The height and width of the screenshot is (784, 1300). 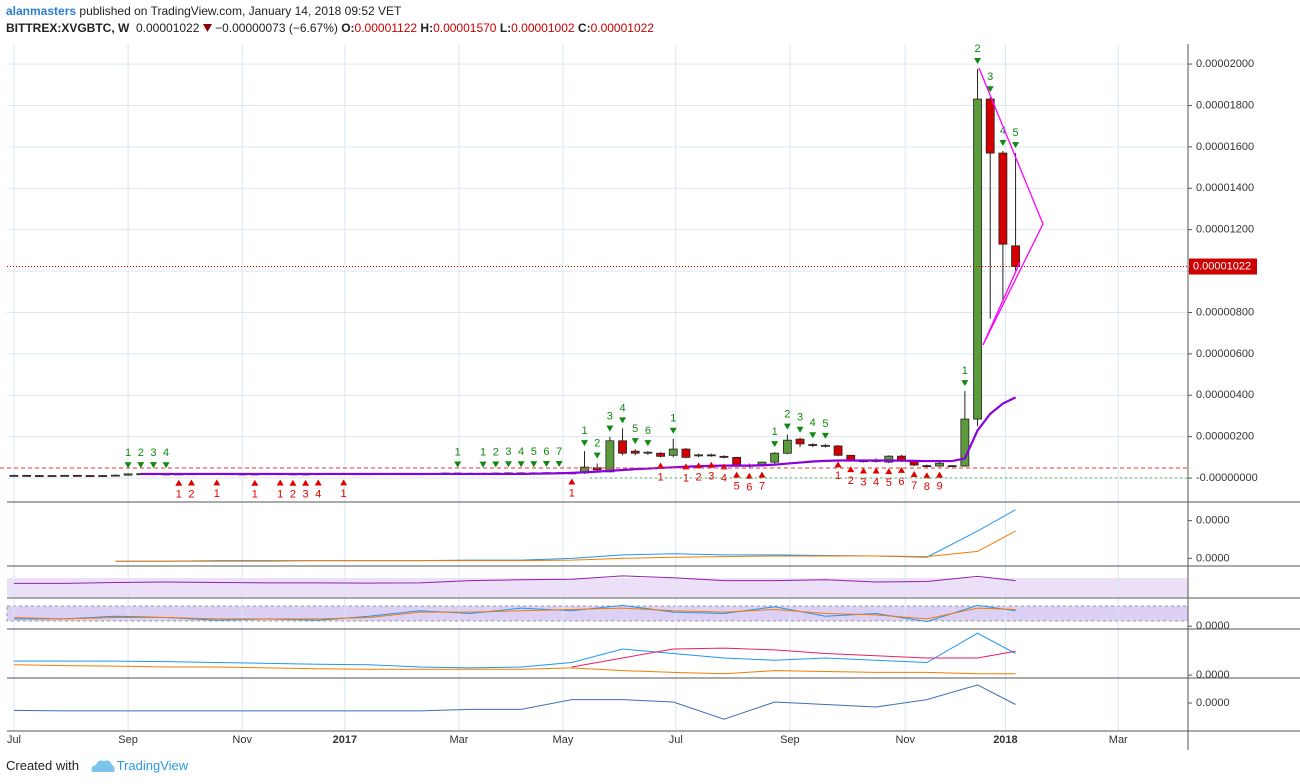 I want to click on last-price-label: 0.00001022, so click(x=1222, y=266).